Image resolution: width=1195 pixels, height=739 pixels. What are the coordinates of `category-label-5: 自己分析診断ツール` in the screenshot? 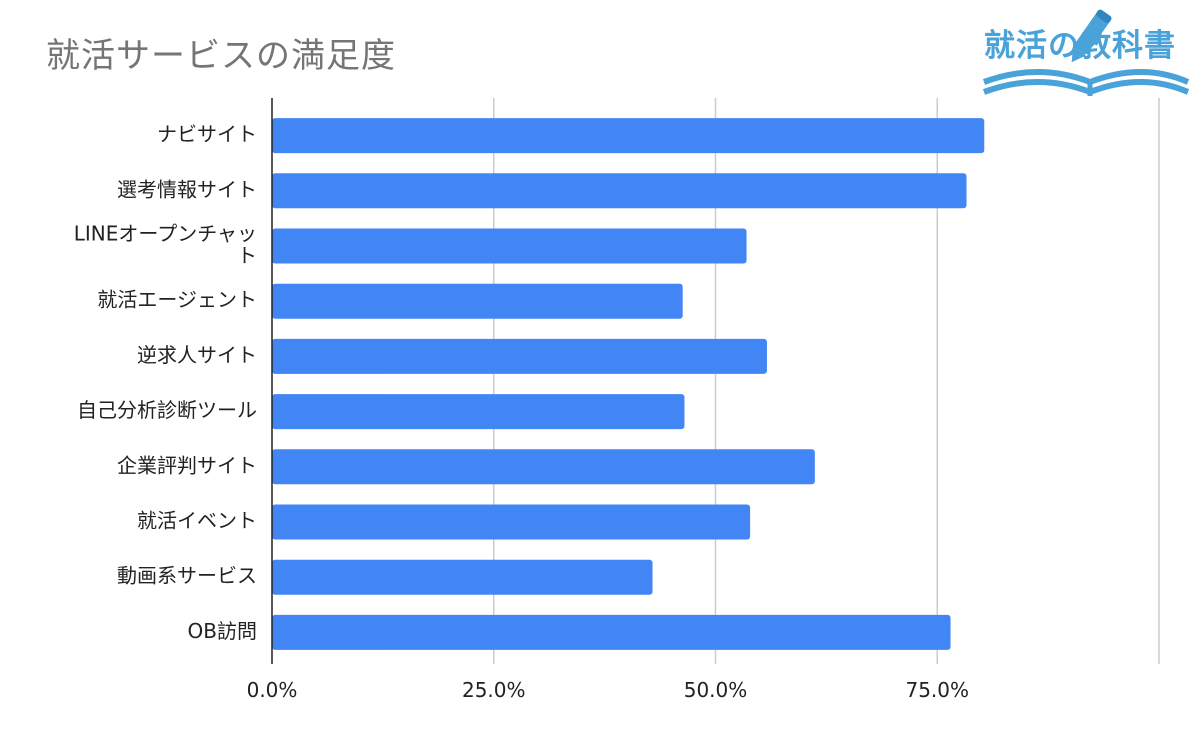 It's located at (167, 410).